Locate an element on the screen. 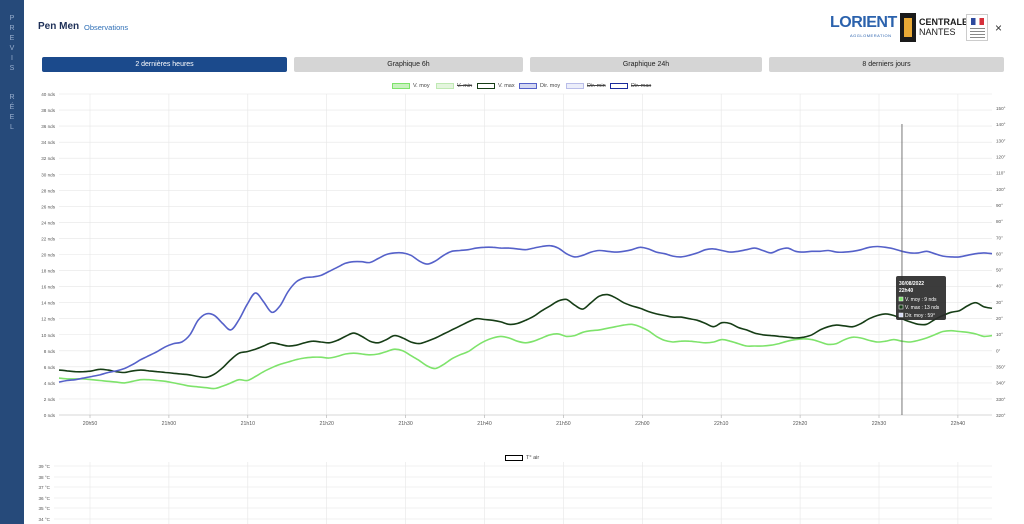  tooltip-line: Dir. moy : 59° is located at coordinates (920, 316).